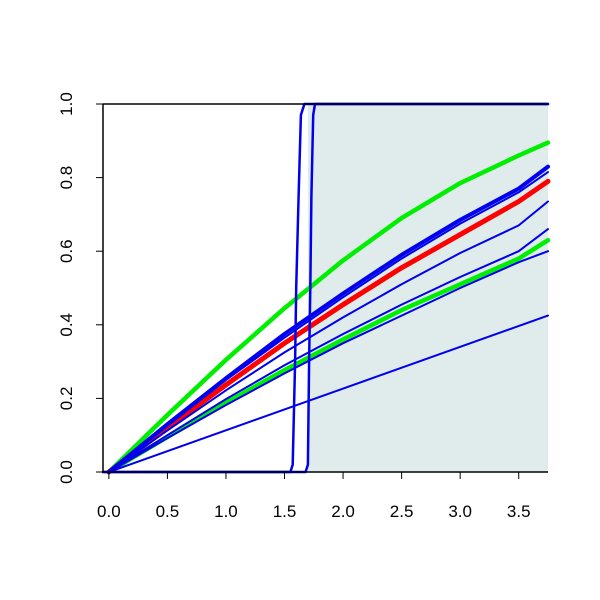 The width and height of the screenshot is (600, 600). What do you see at coordinates (66, 178) in the screenshot?
I see `y-tick-label: 0.8` at bounding box center [66, 178].